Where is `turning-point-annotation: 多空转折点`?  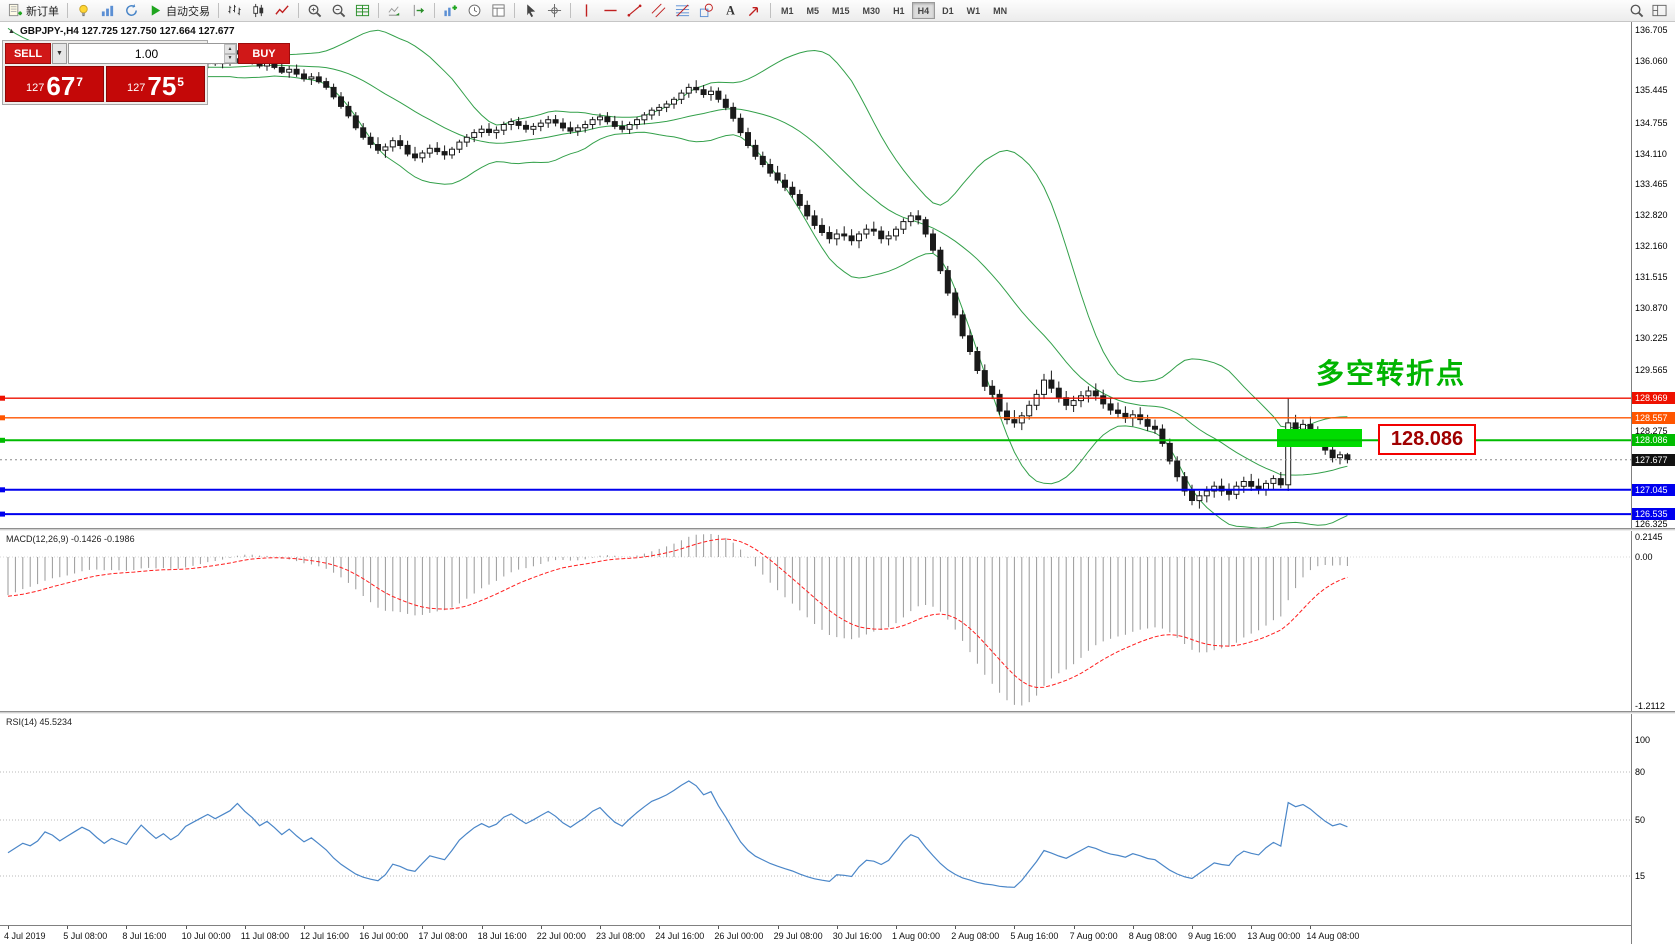 turning-point-annotation: 多空转折点 is located at coordinates (1391, 373).